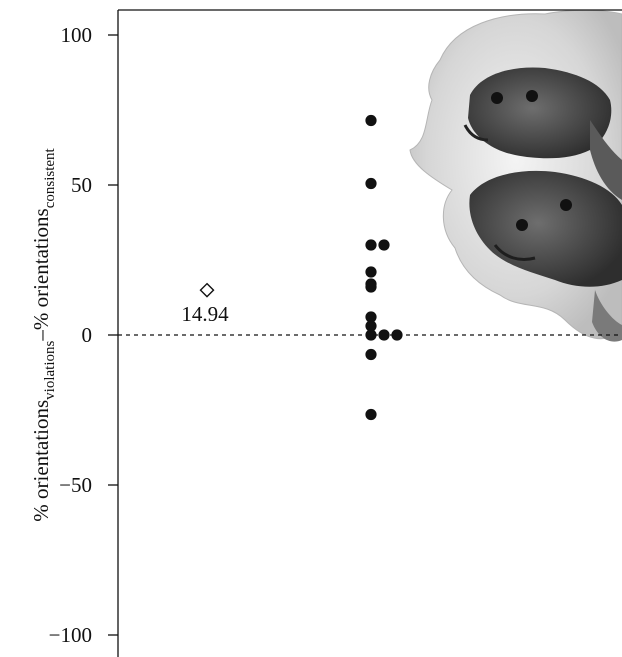 This screenshot has width=622, height=657. Describe the element at coordinates (384, 267) in the screenshot. I see `data-points` at that location.